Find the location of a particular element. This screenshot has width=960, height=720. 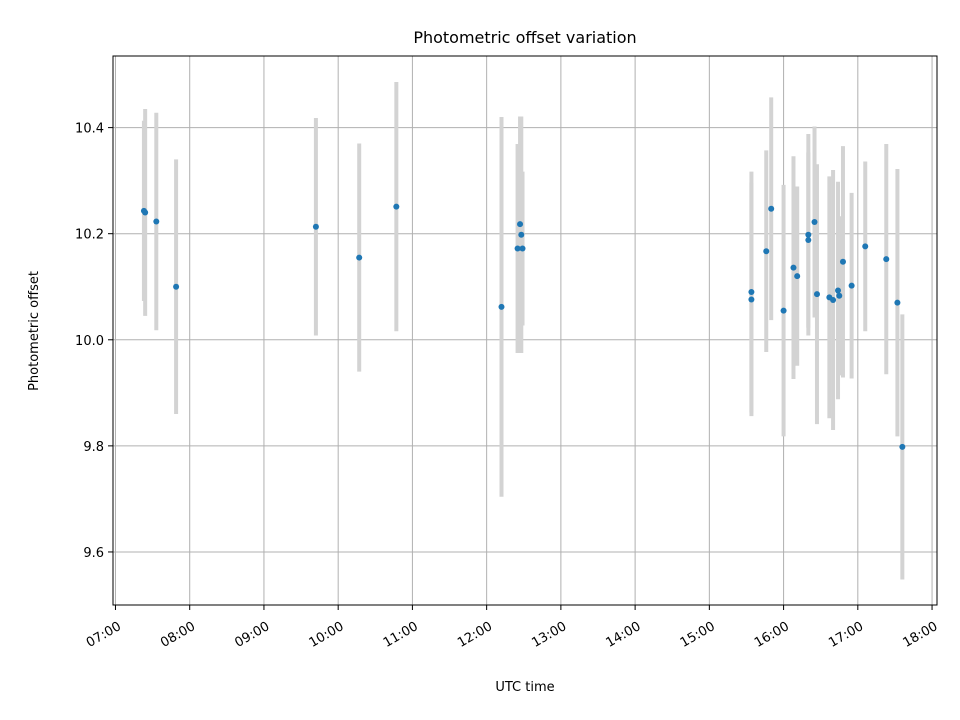

y-axis-ticks: 9.6 9.8 10.0 10.2 10.4 is located at coordinates (94, 341).